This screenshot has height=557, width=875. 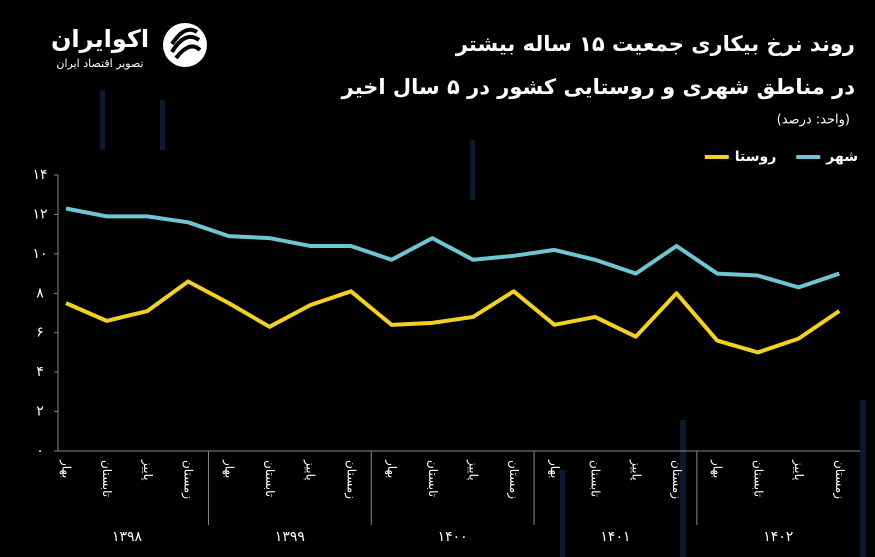 I want to click on y-tick-label: ۱۲, so click(x=39, y=214).